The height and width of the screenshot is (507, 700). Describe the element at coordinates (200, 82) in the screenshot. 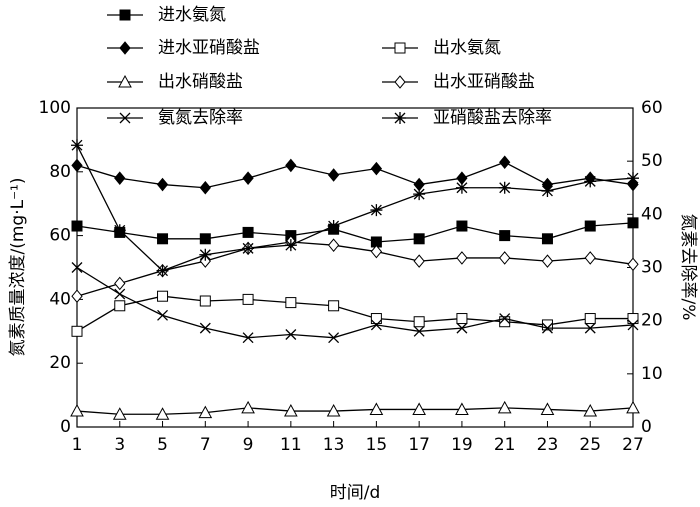

I see `legend-label: 出水硝酸盐` at that location.